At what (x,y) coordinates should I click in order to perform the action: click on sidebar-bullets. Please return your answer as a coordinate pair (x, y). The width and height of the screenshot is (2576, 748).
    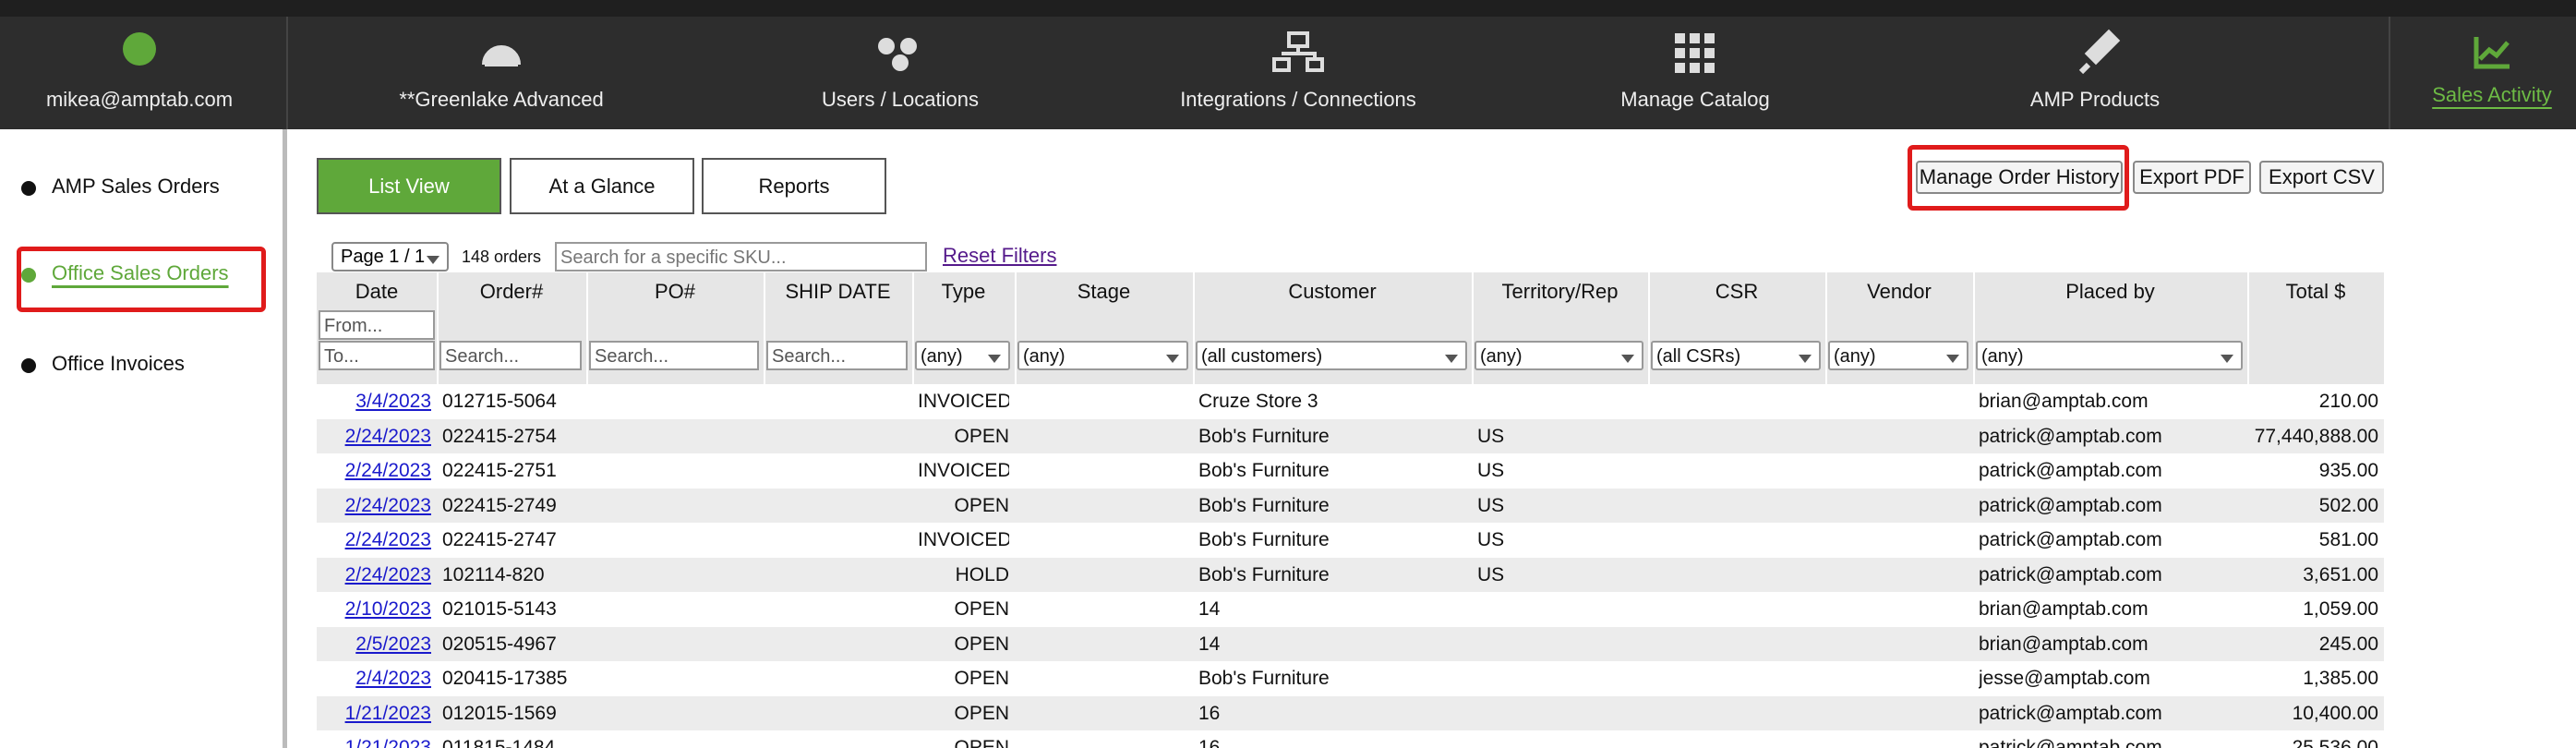
    Looking at the image, I should click on (28, 277).